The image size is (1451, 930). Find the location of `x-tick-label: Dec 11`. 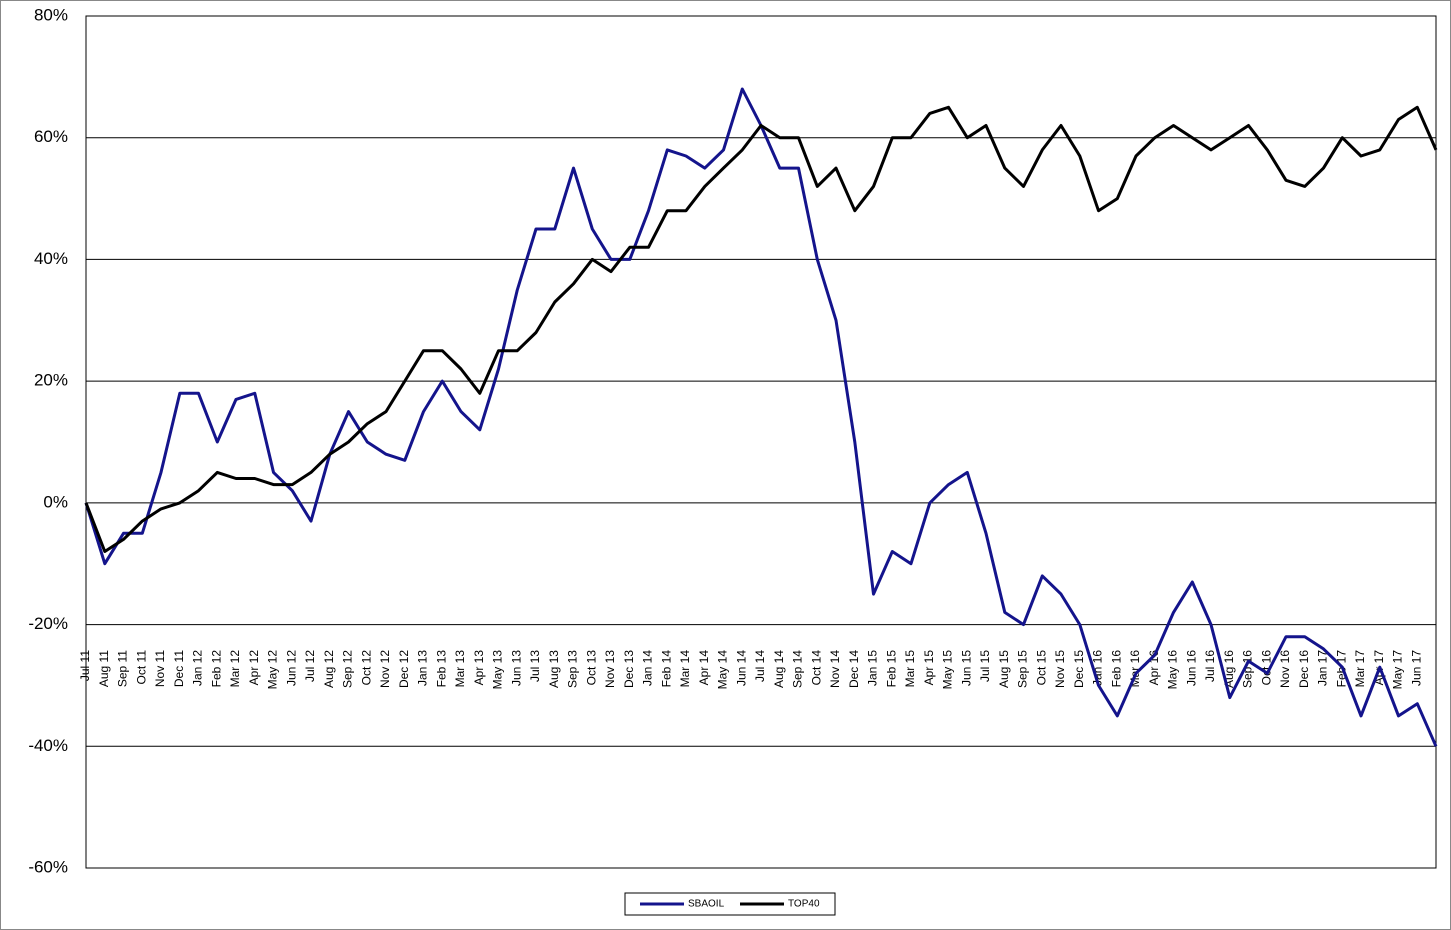

x-tick-label: Dec 11 is located at coordinates (179, 668).